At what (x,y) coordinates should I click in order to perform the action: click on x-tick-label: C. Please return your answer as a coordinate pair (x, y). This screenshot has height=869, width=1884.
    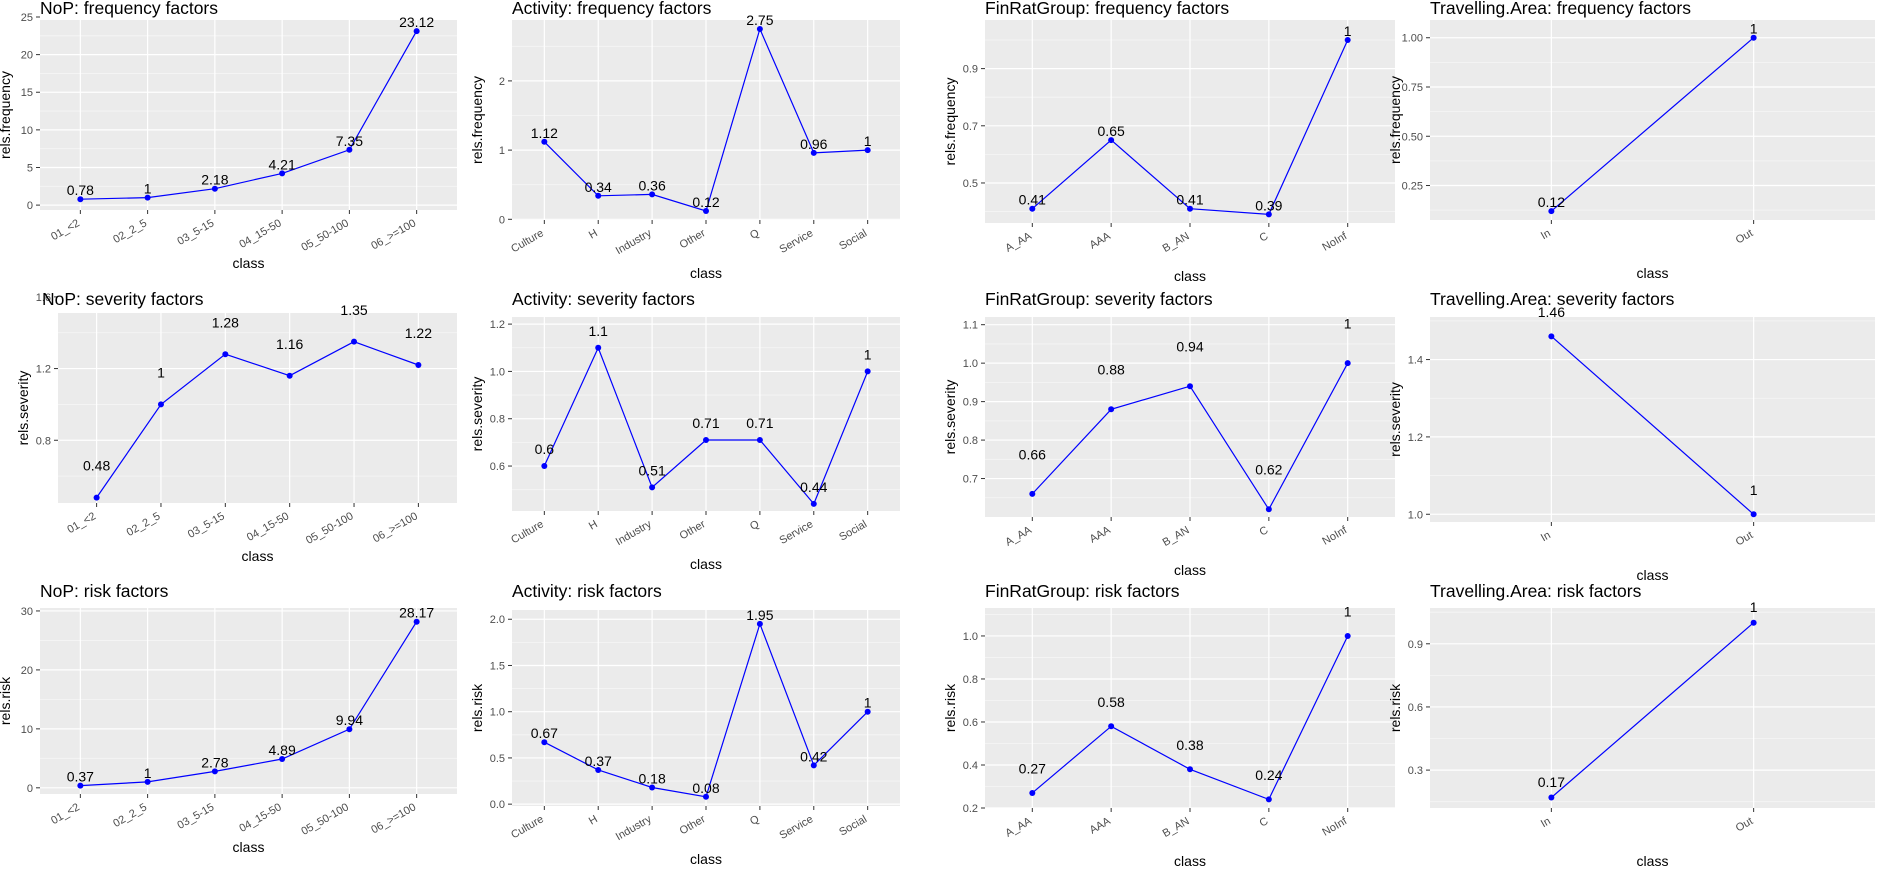
    Looking at the image, I should click on (1263, 531).